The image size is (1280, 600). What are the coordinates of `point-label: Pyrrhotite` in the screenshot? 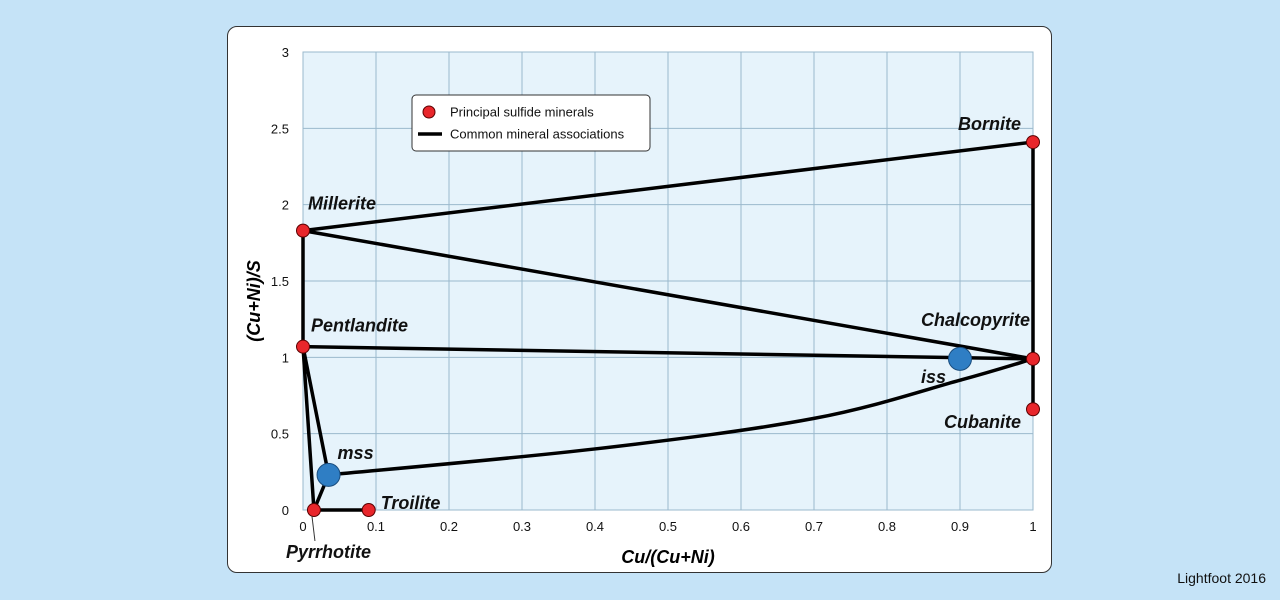 It's located at (328, 552).